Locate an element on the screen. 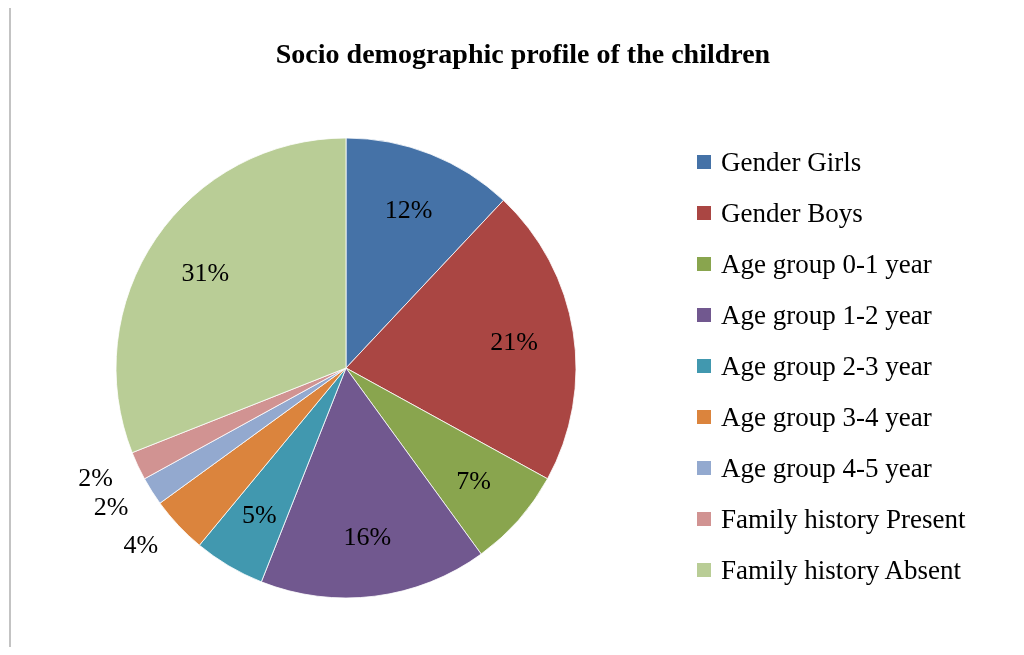 This screenshot has height=655, width=1024. legend-label: Age group 2-3 year is located at coordinates (826, 366).